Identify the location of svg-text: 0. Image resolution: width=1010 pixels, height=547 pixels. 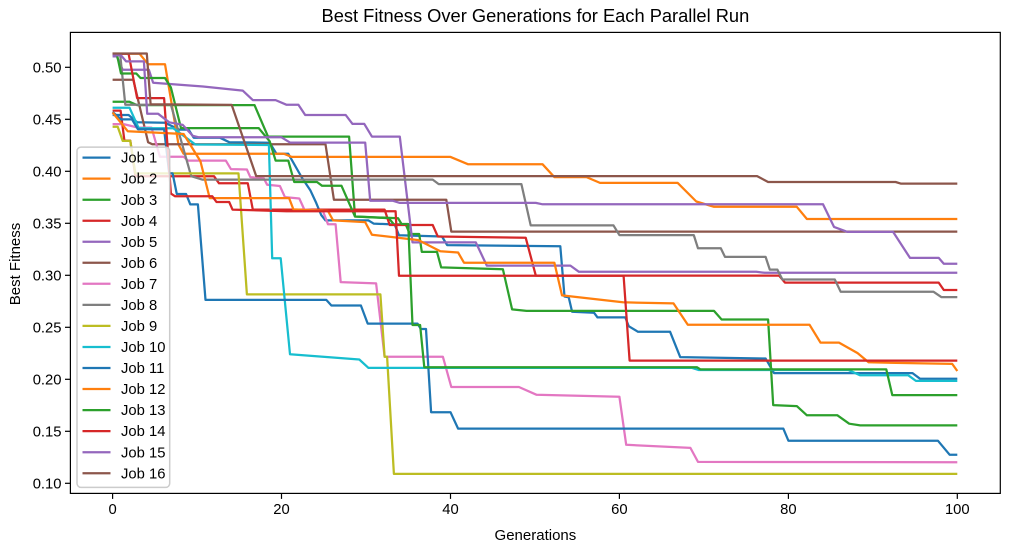
(112, 510).